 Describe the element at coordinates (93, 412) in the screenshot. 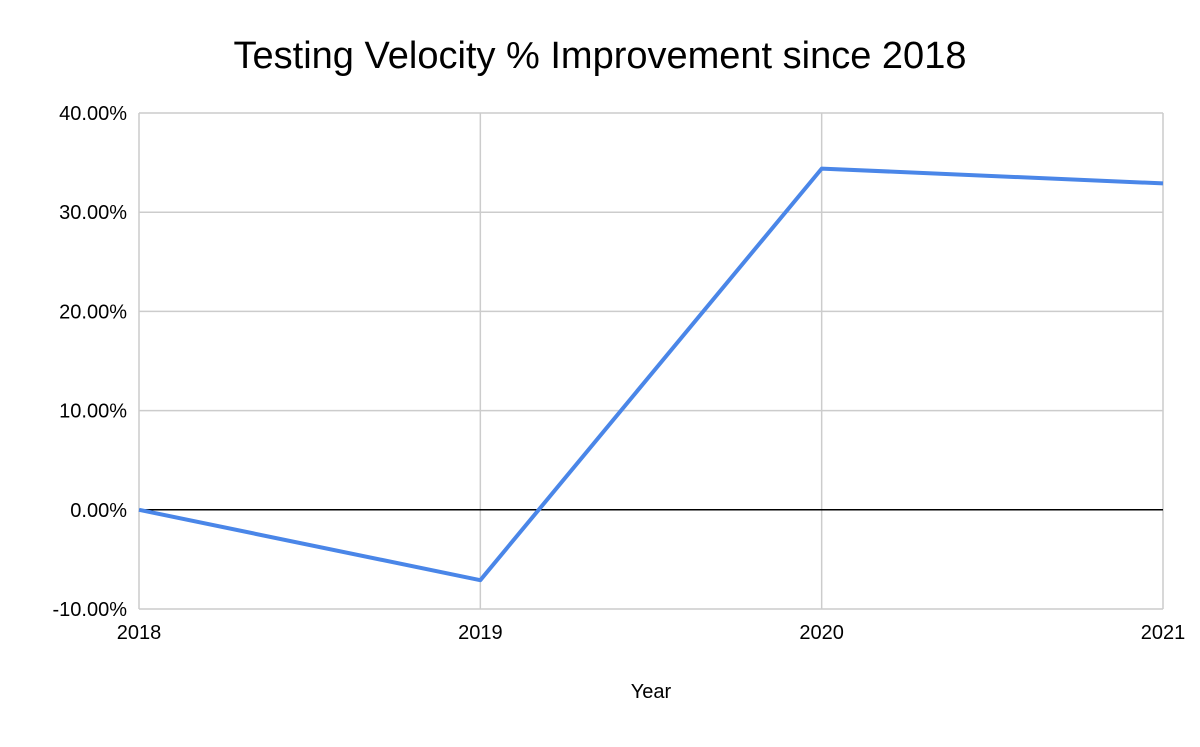

I see `y-tick-label: 10.00%` at that location.